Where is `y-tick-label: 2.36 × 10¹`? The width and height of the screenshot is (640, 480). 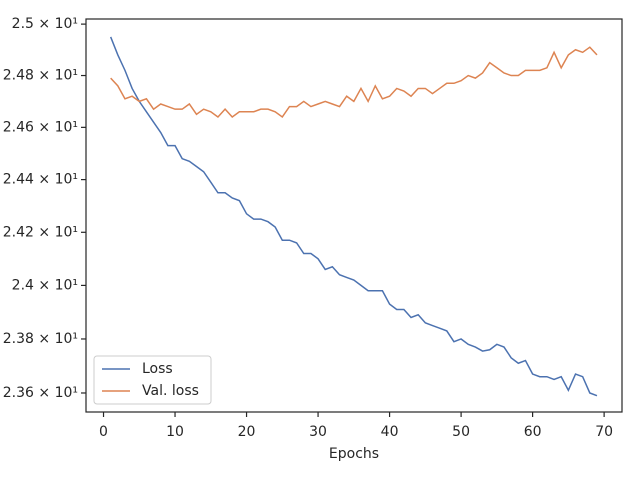
y-tick-label: 2.36 × 10¹ is located at coordinates (40, 393).